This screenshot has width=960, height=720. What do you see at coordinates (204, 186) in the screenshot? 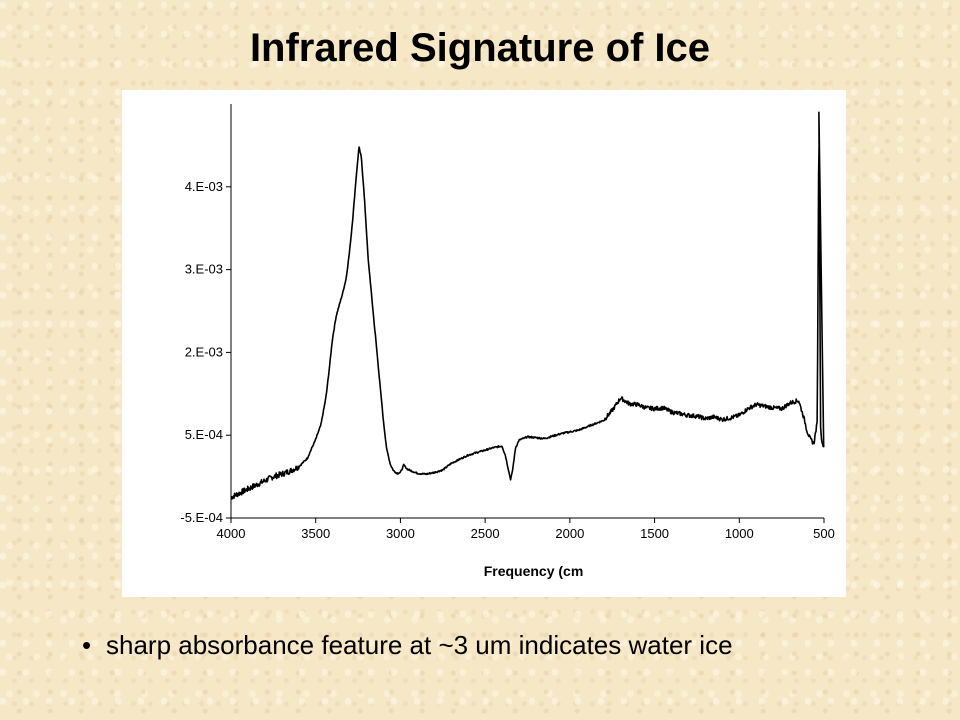
I see `y-tick-label: 4.E-03` at bounding box center [204, 186].